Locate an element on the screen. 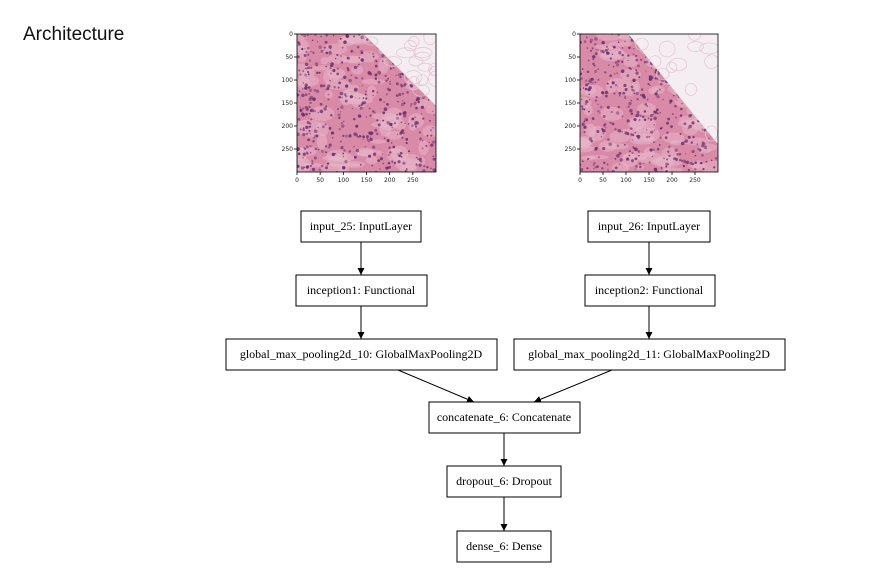 Image resolution: width=877 pixels, height=577 pixels. right-image-x-tick-label: 0 is located at coordinates (580, 180).